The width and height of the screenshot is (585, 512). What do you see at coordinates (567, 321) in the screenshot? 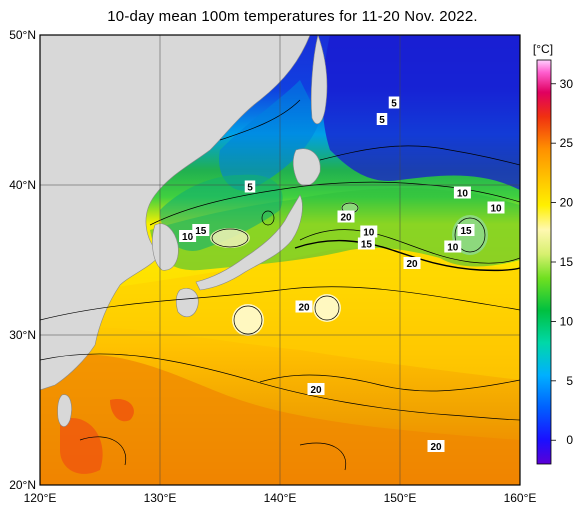
I see `colorbar-tick-label: 10` at bounding box center [567, 321].